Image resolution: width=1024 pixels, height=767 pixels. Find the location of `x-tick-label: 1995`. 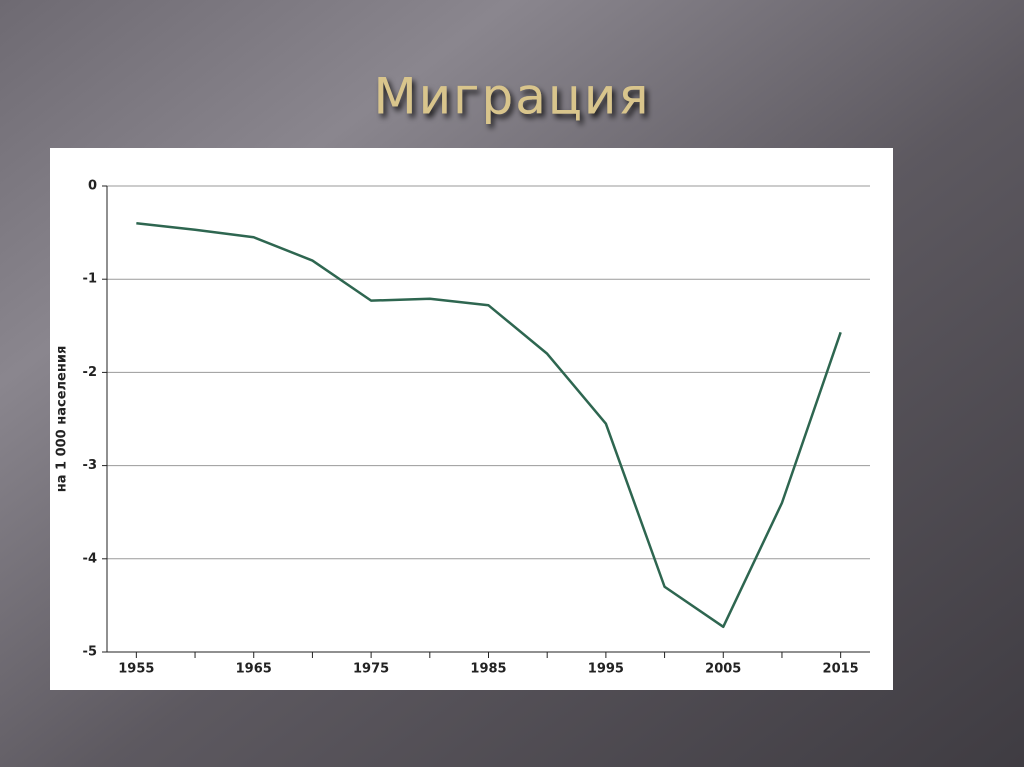

x-tick-label: 1995 is located at coordinates (606, 669).